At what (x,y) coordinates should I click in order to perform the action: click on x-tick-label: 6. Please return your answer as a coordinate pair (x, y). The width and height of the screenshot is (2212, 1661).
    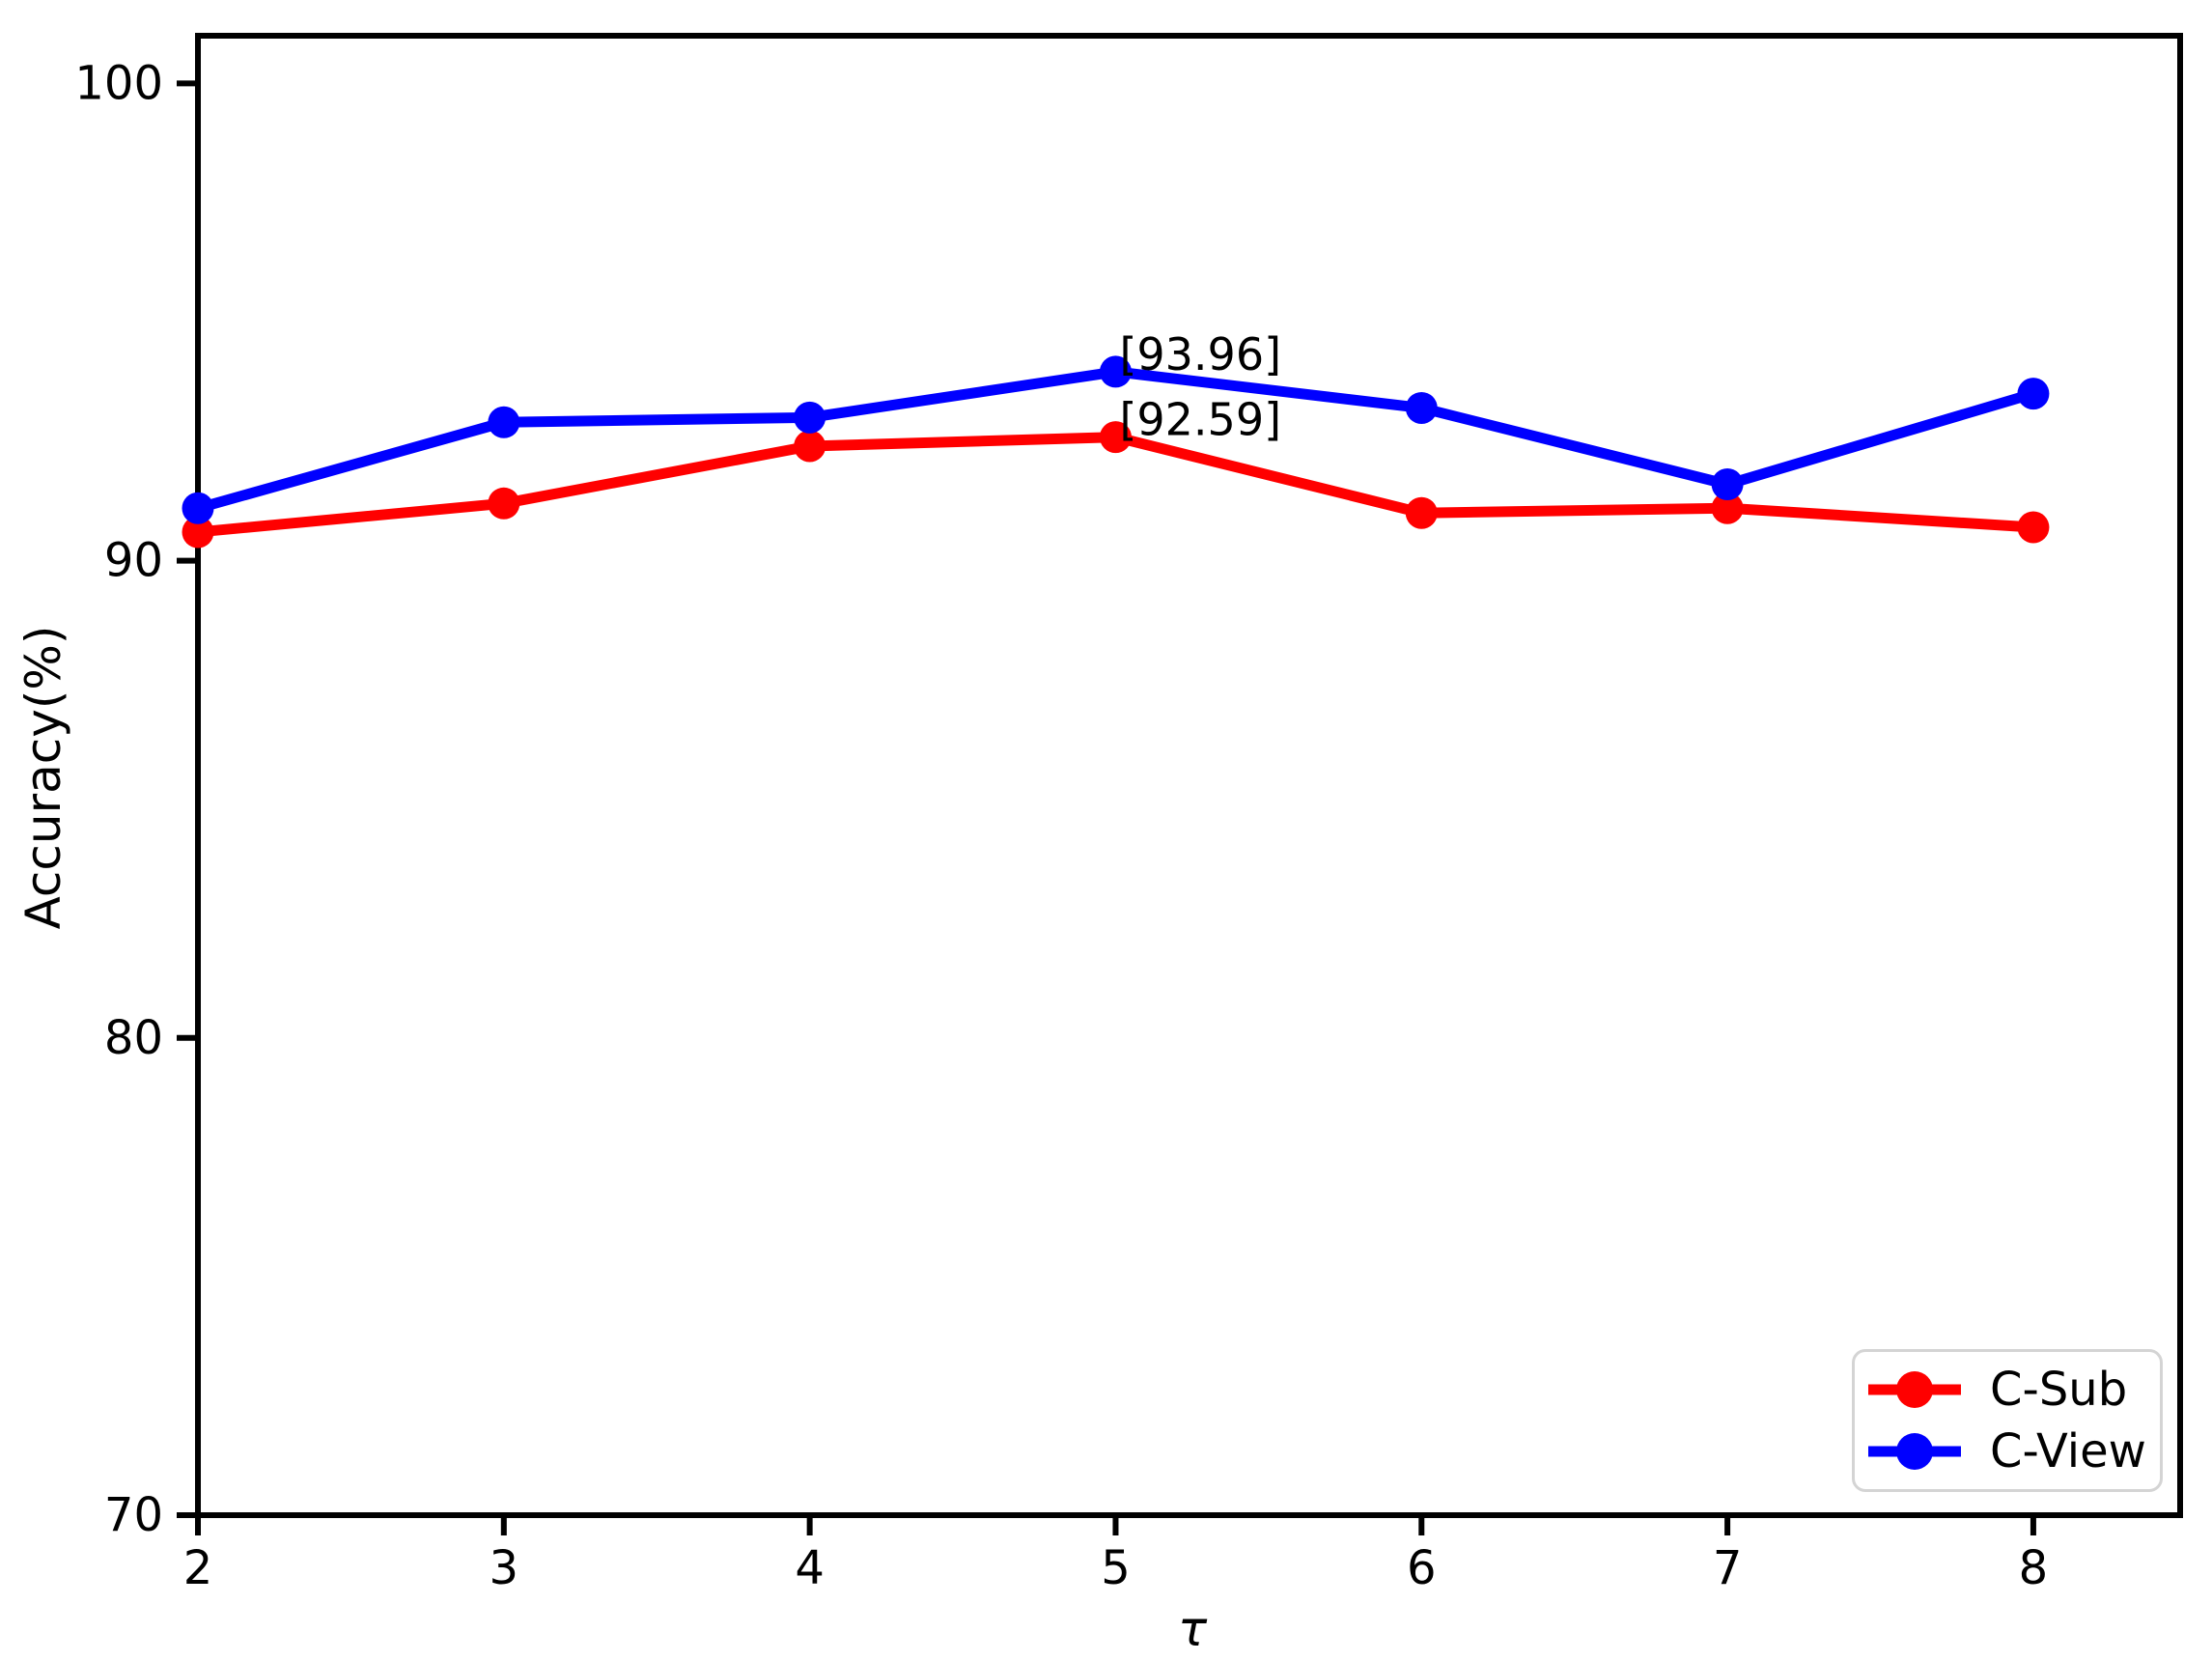
    Looking at the image, I should click on (1422, 1568).